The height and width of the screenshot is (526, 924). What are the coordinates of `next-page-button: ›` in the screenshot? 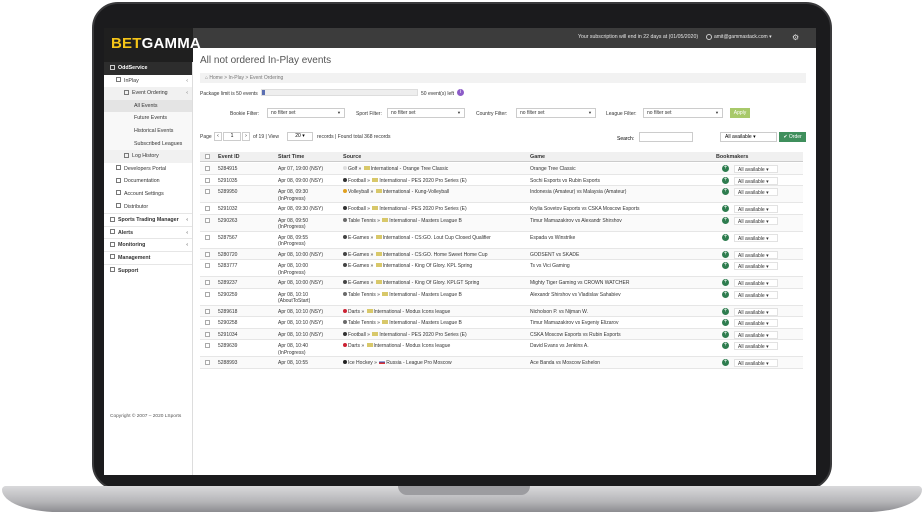 It's located at (246, 136).